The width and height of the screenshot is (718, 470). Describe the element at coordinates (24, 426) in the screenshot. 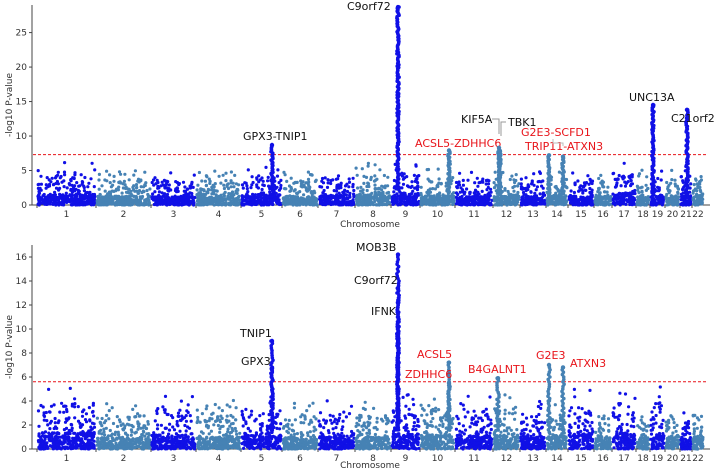

I see `y-tick-label: 2` at that location.